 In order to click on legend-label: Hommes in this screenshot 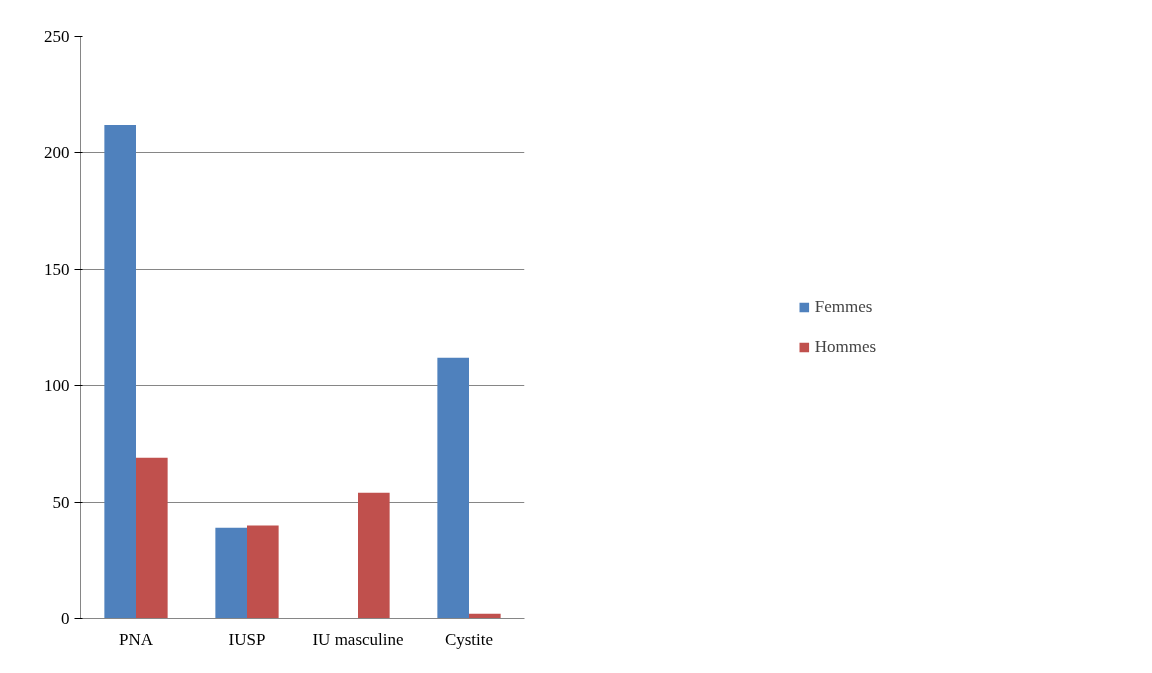, I will do `click(845, 347)`.